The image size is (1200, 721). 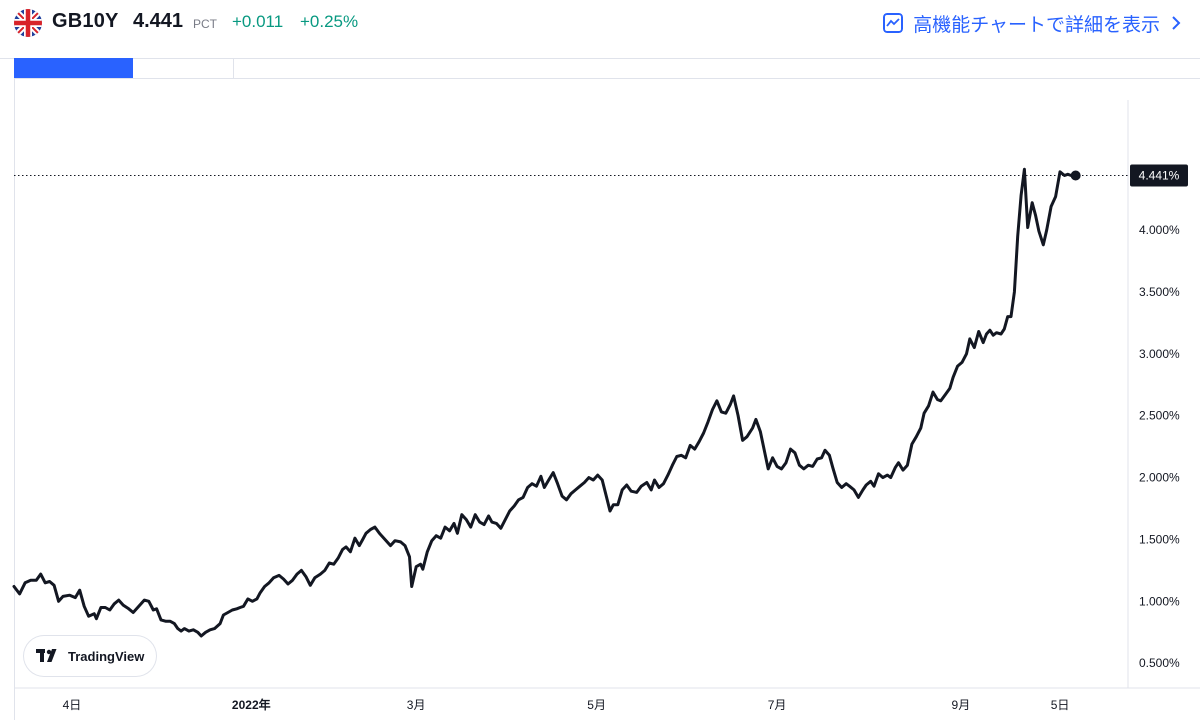 What do you see at coordinates (1159, 354) in the screenshot?
I see `y-tick-label: 3.000%` at bounding box center [1159, 354].